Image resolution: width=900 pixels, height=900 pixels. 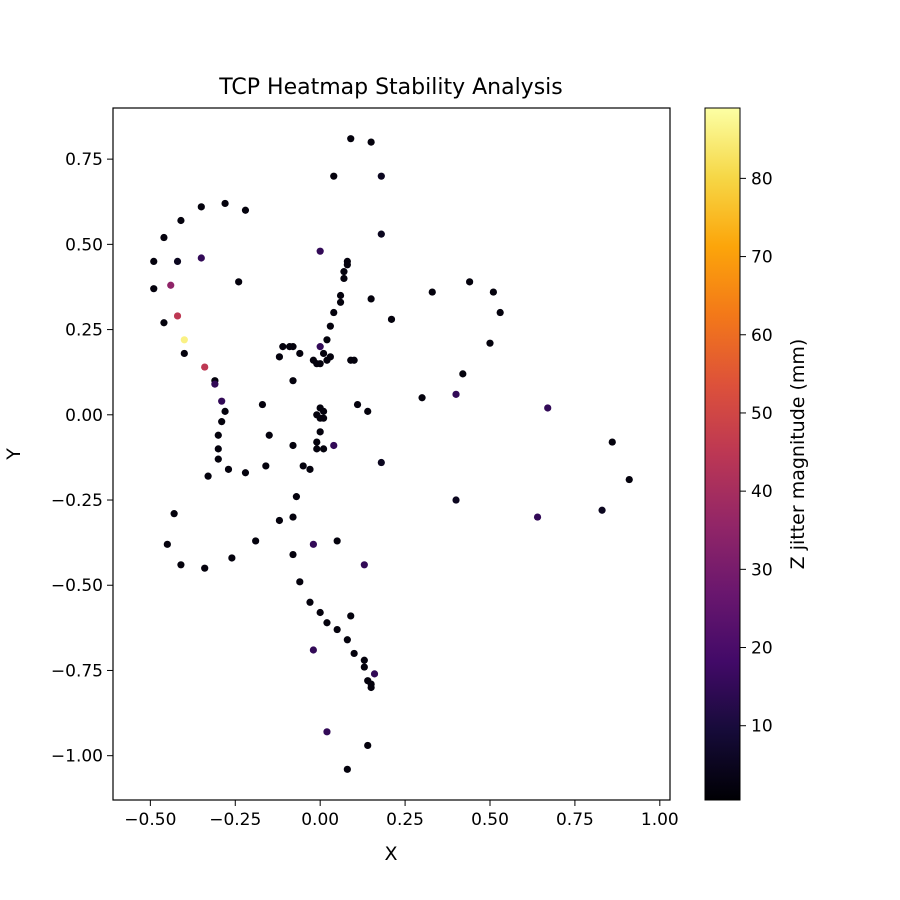 What do you see at coordinates (14, 454) in the screenshot?
I see `y-axis-label: Y` at bounding box center [14, 454].